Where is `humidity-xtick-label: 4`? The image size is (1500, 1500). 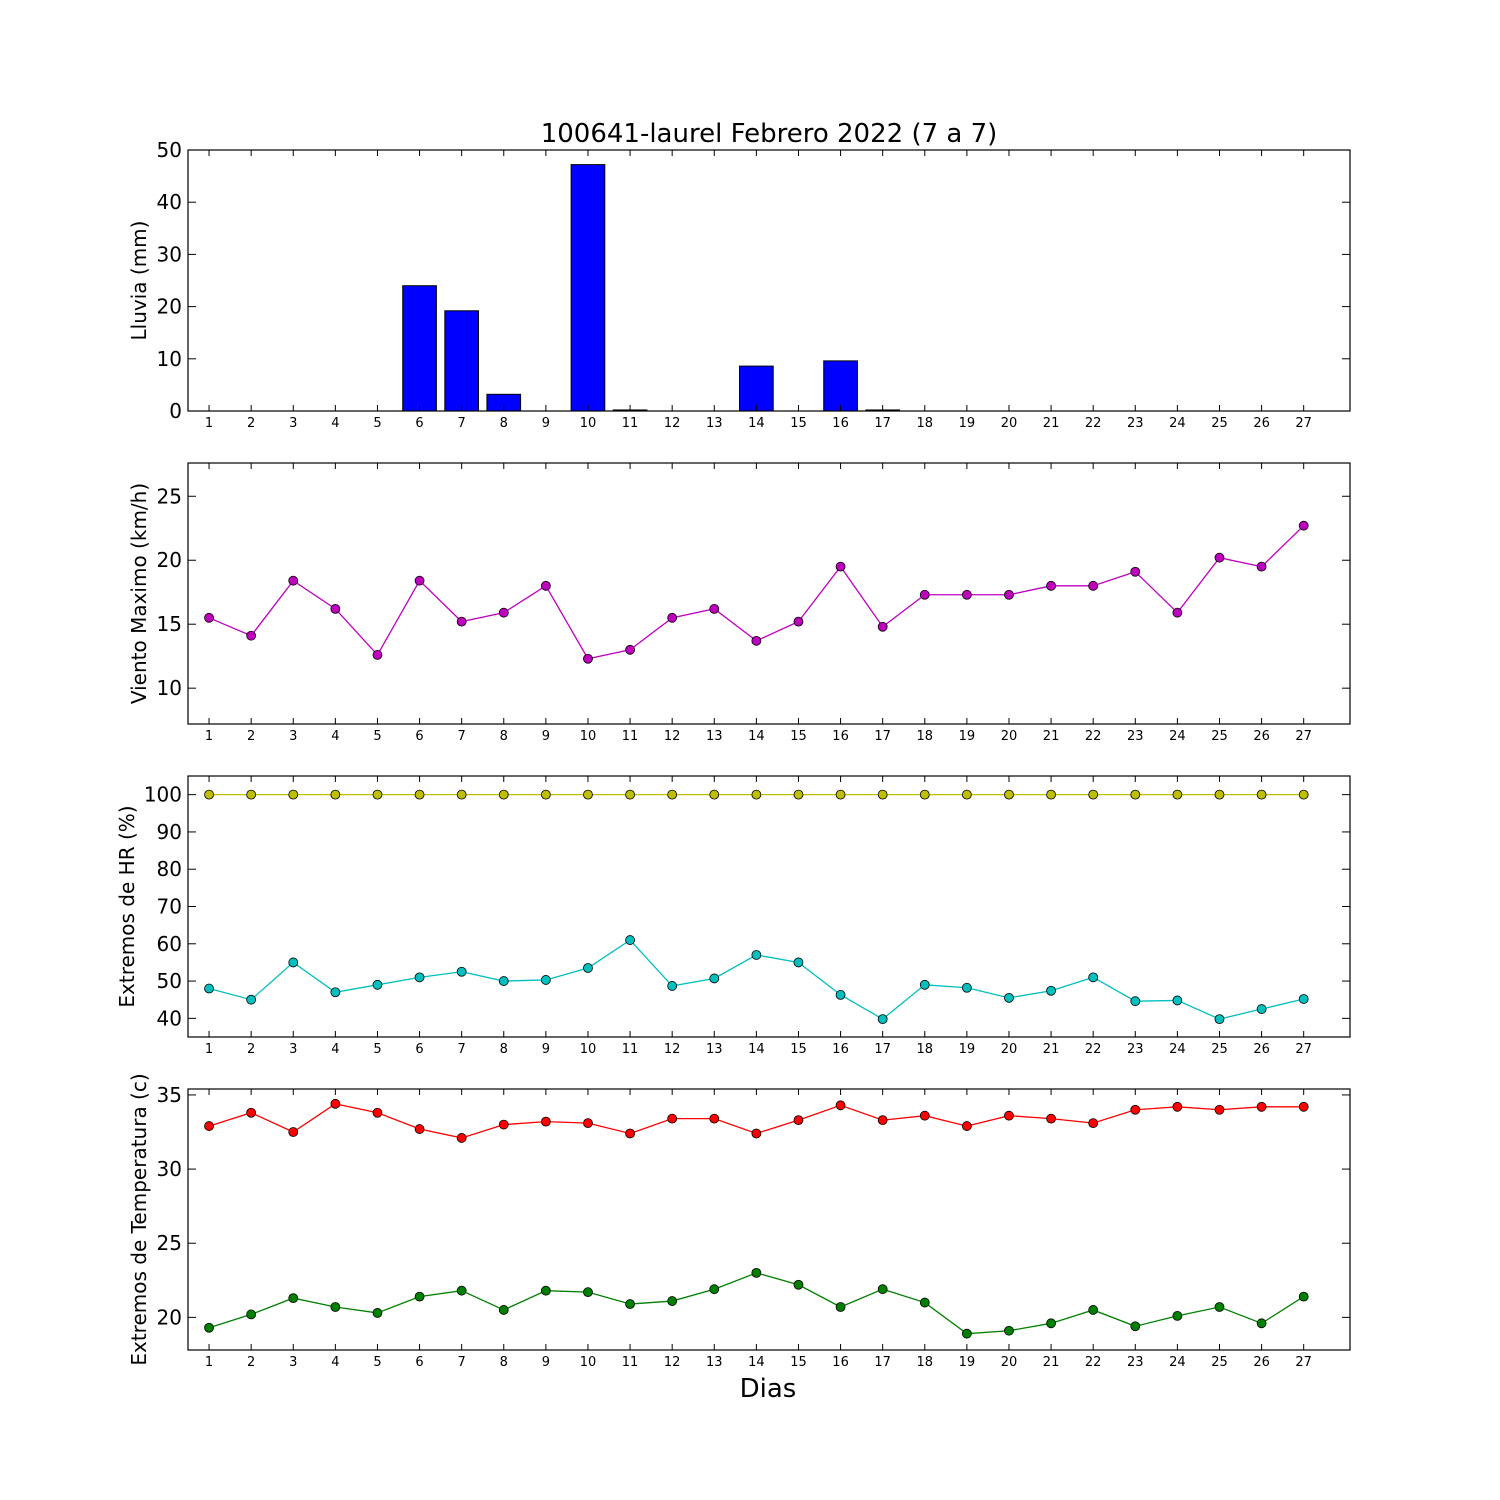 humidity-xtick-label: 4 is located at coordinates (335, 1049).